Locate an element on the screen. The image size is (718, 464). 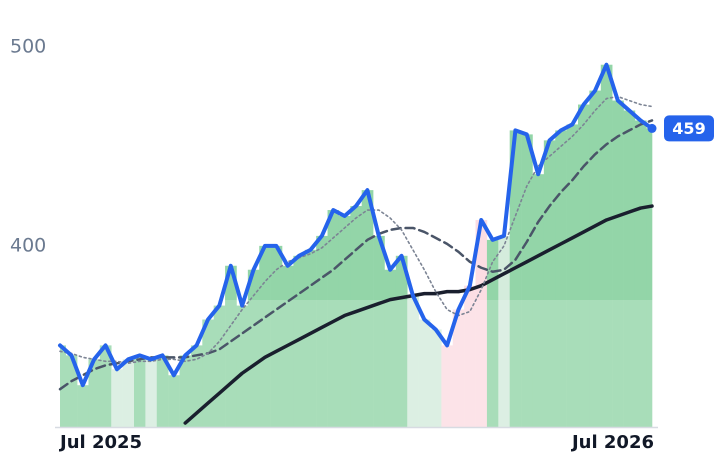
value-badge-label: 459 is located at coordinates (688, 128).